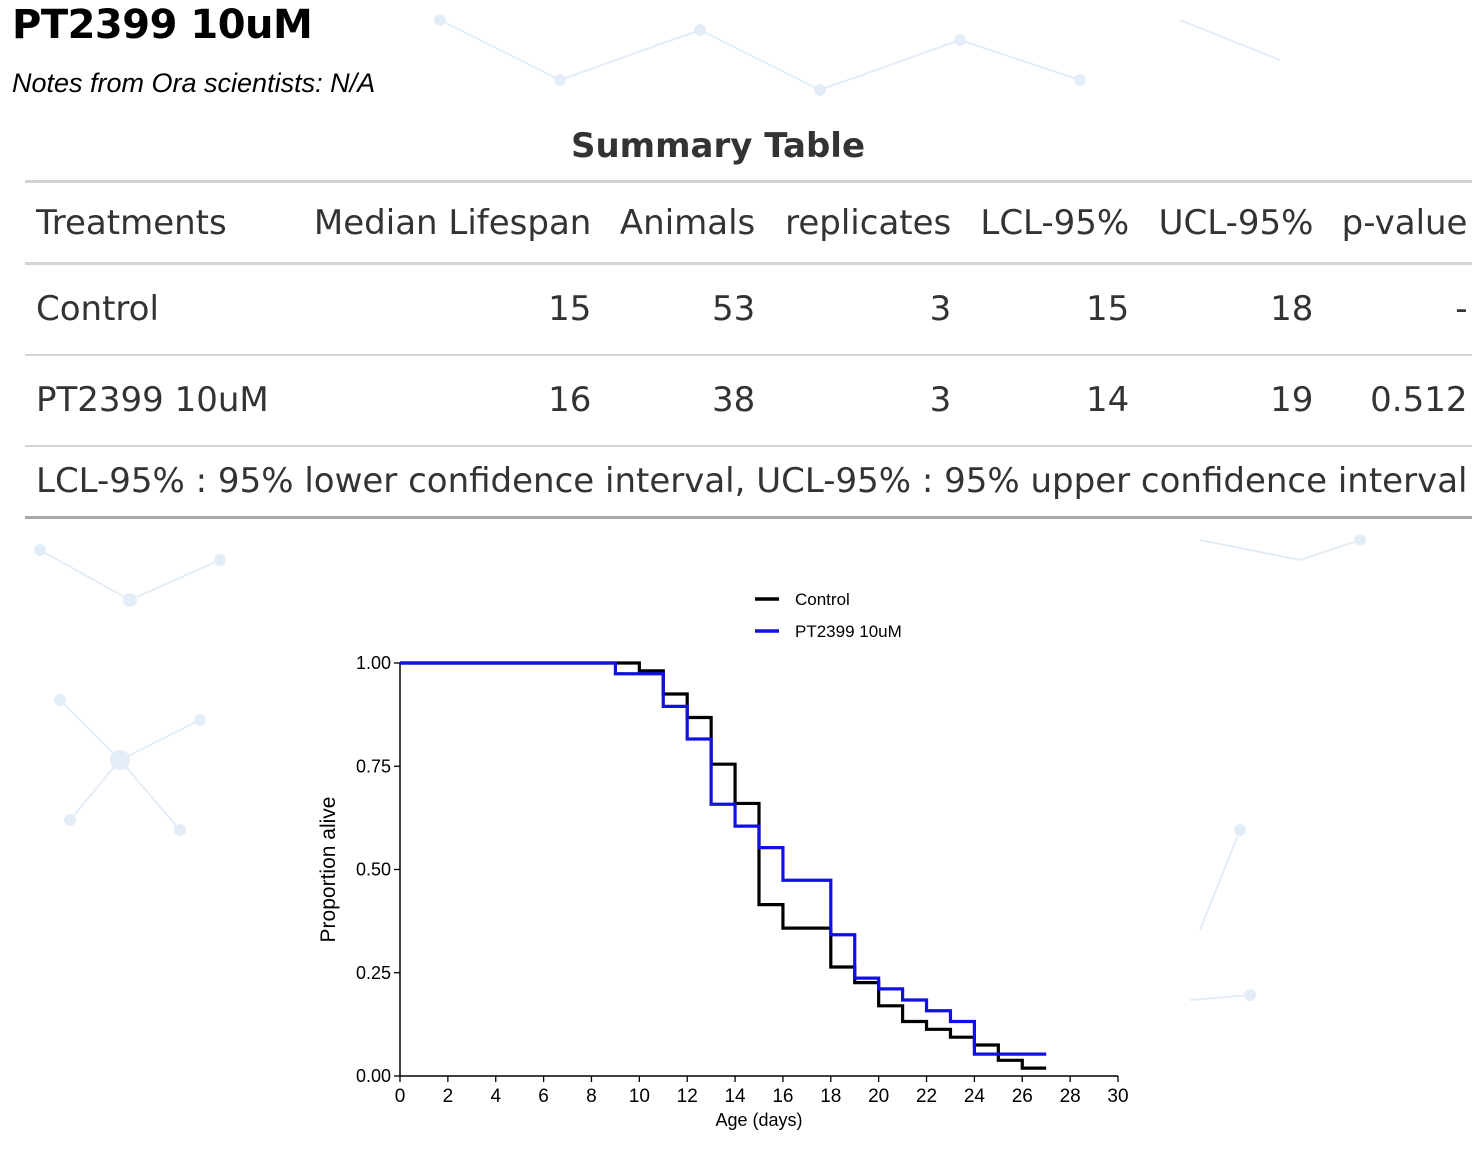 Image resolution: width=1472 pixels, height=1172 pixels. What do you see at coordinates (373, 766) in the screenshot?
I see `y-tick-label: 0.75` at bounding box center [373, 766].